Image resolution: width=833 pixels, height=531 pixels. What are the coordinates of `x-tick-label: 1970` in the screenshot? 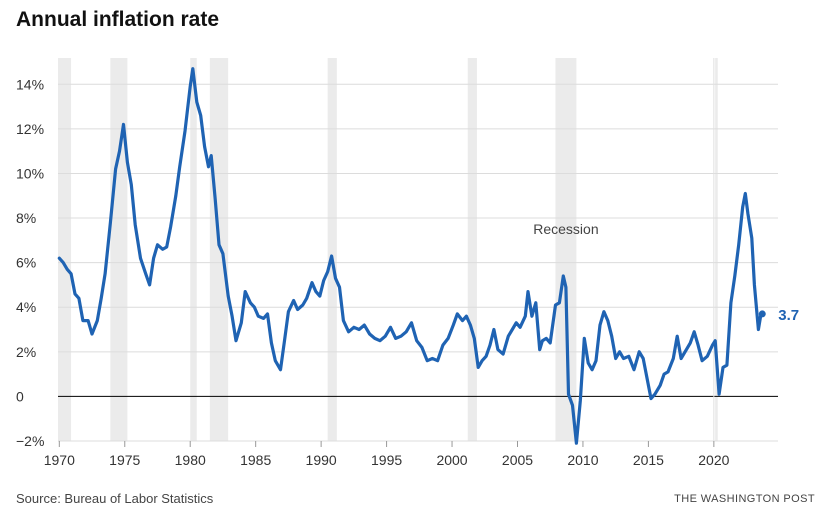 It's located at (59, 460).